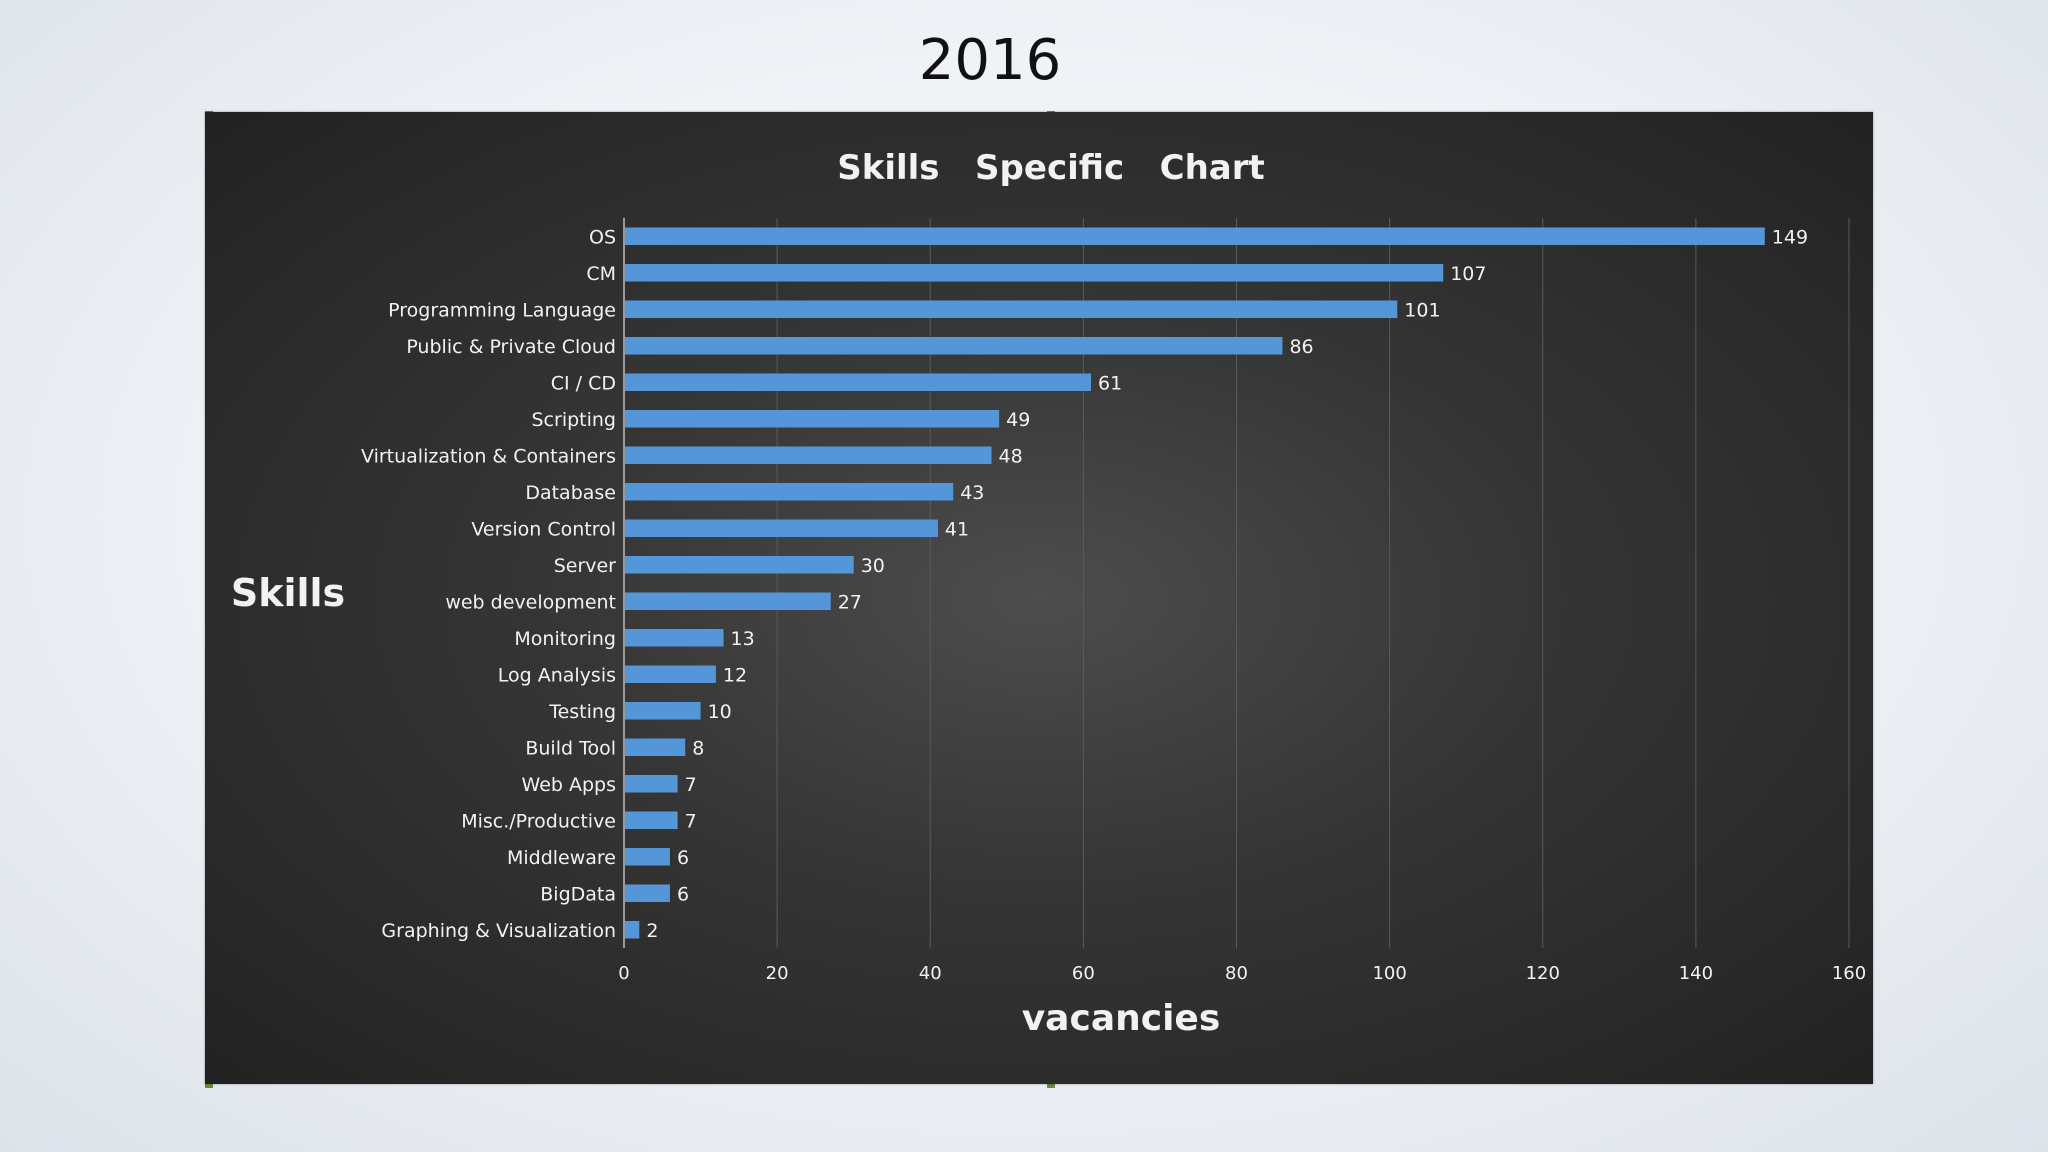  I want to click on data-label: 27, so click(850, 602).